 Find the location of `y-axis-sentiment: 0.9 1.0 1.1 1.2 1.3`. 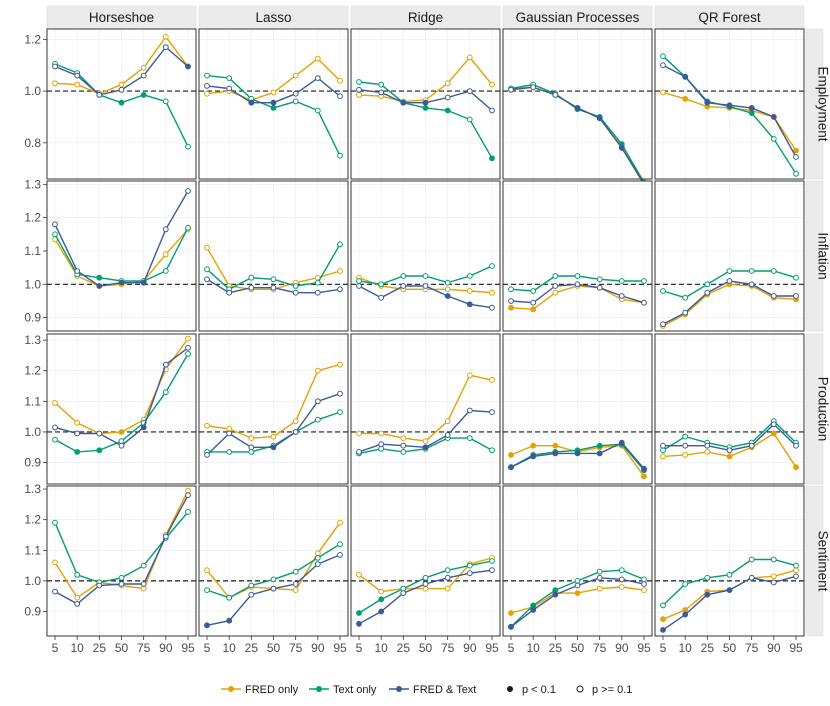

y-axis-sentiment: 0.9 1.0 1.1 1.2 1.3 is located at coordinates (35, 550).